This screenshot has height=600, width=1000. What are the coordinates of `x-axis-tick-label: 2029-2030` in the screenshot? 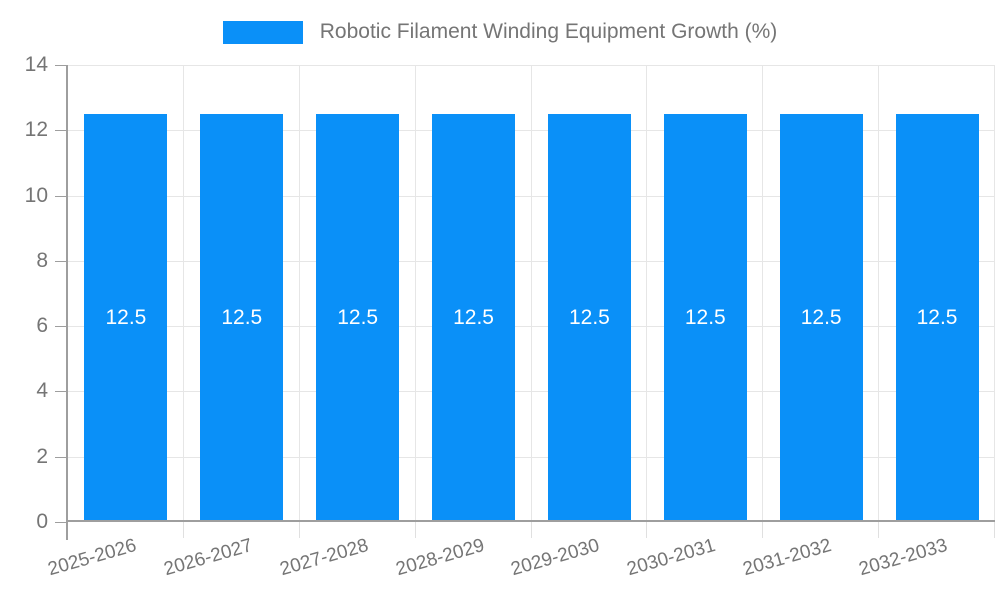 It's located at (556, 558).